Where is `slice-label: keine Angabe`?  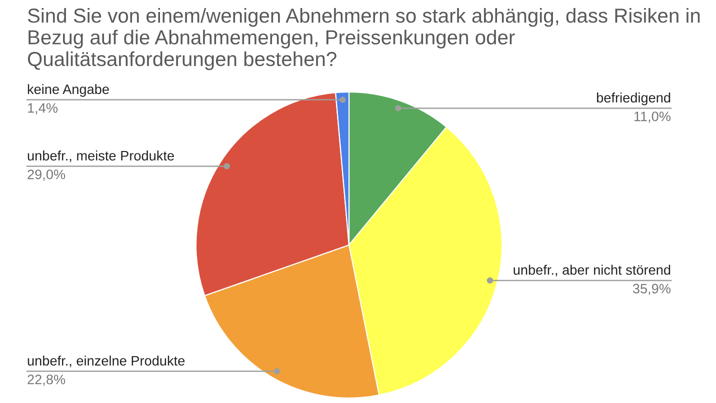 slice-label: keine Angabe is located at coordinates (68, 90).